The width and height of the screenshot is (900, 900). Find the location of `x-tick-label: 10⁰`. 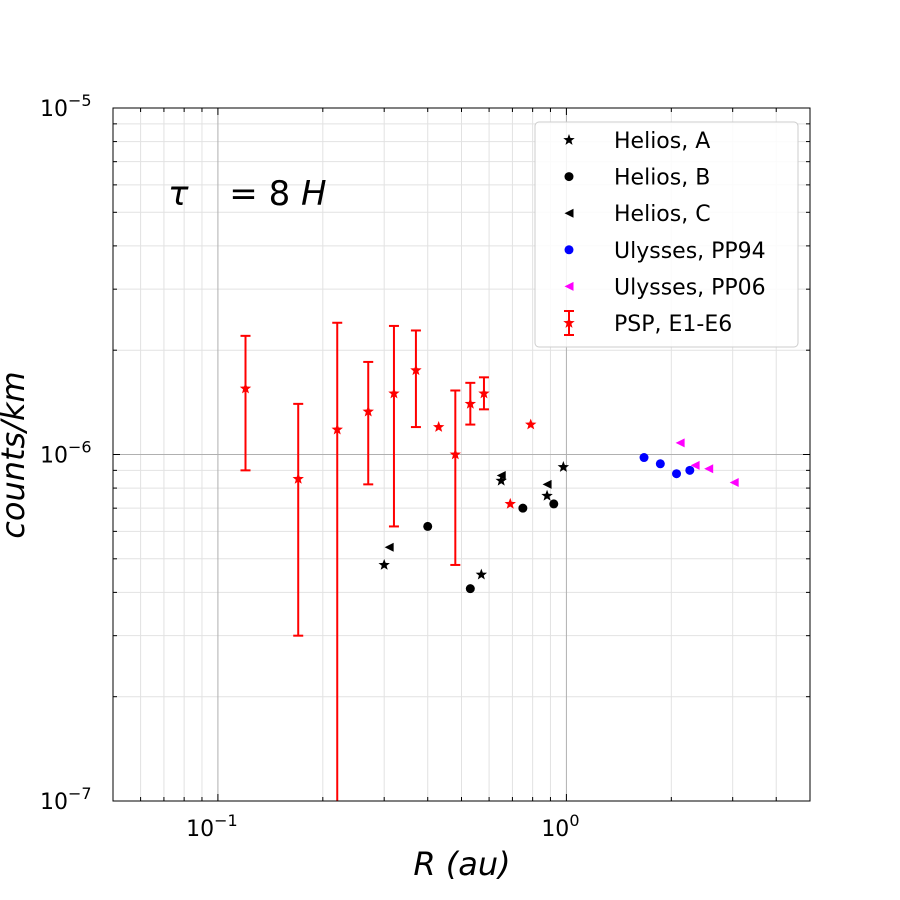

x-tick-label: 10⁰ is located at coordinates (560, 826).